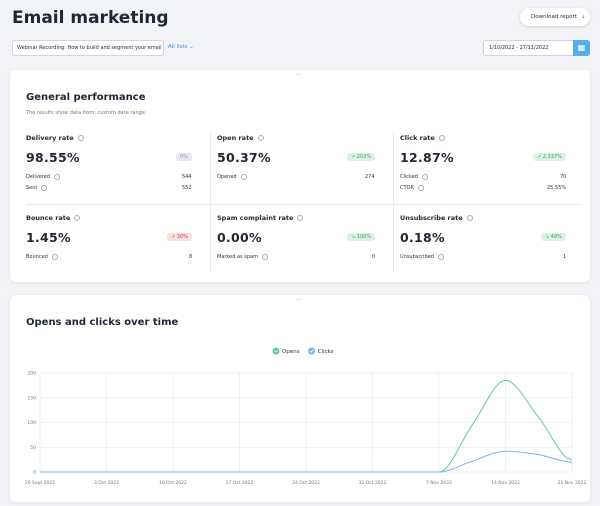 Image resolution: width=600 pixels, height=506 pixels. Describe the element at coordinates (173, 483) in the screenshot. I see `x-tick-label: 10 Oct 2022` at that location.